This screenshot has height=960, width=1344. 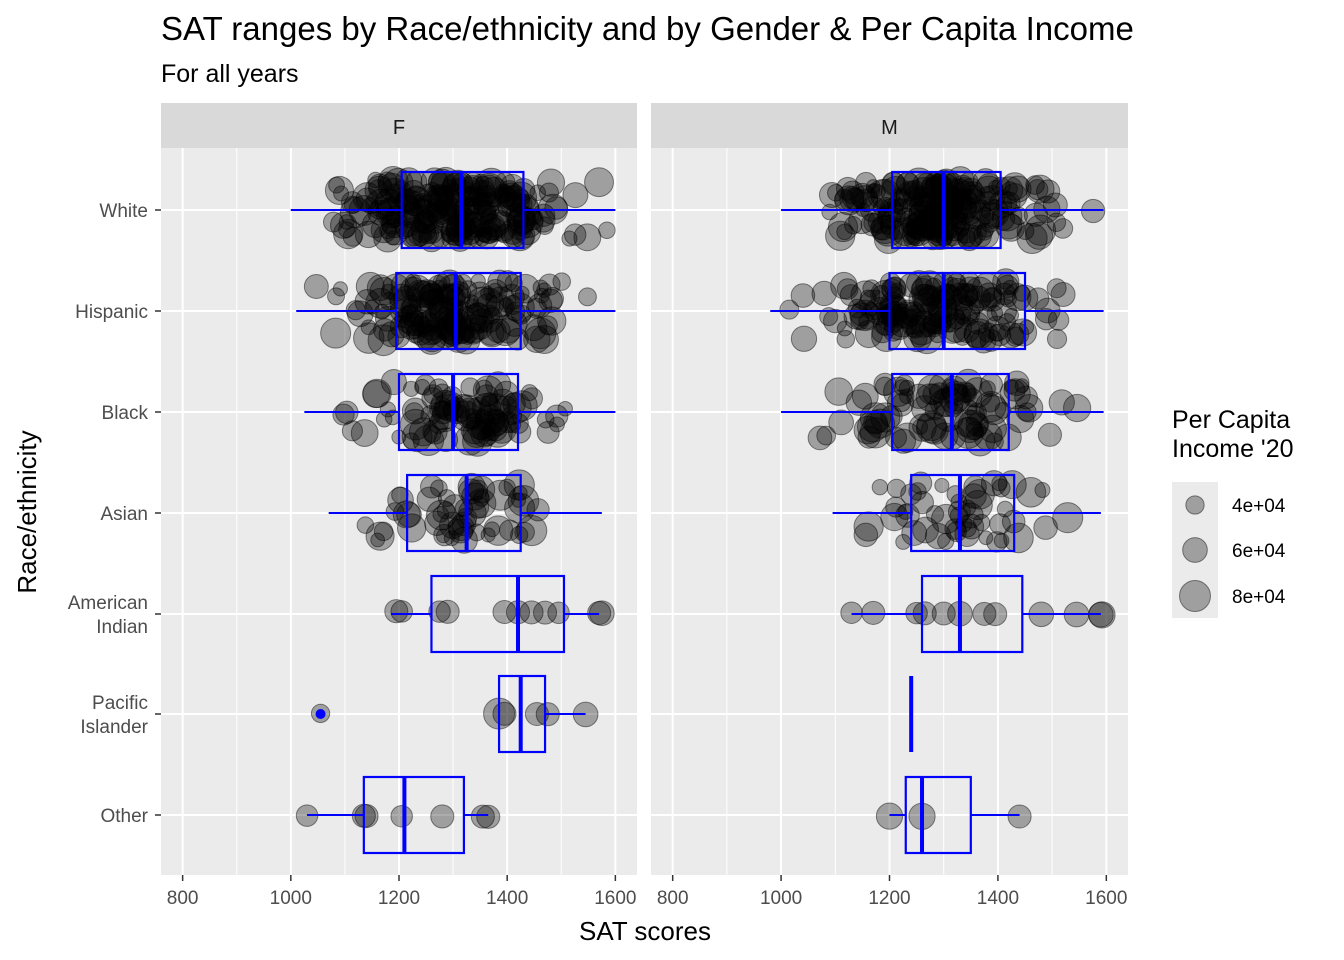 What do you see at coordinates (507, 898) in the screenshot?
I see `x-tick-label: 1400` at bounding box center [507, 898].